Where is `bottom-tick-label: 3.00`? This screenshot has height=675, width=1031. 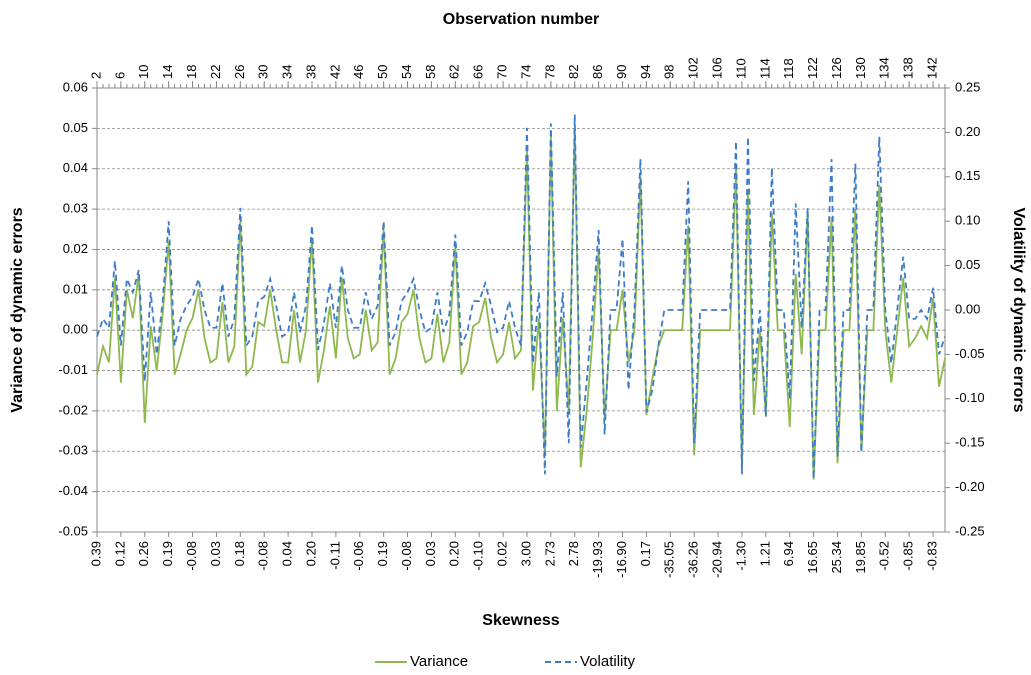 bottom-tick-label: 3.00 is located at coordinates (525, 553).